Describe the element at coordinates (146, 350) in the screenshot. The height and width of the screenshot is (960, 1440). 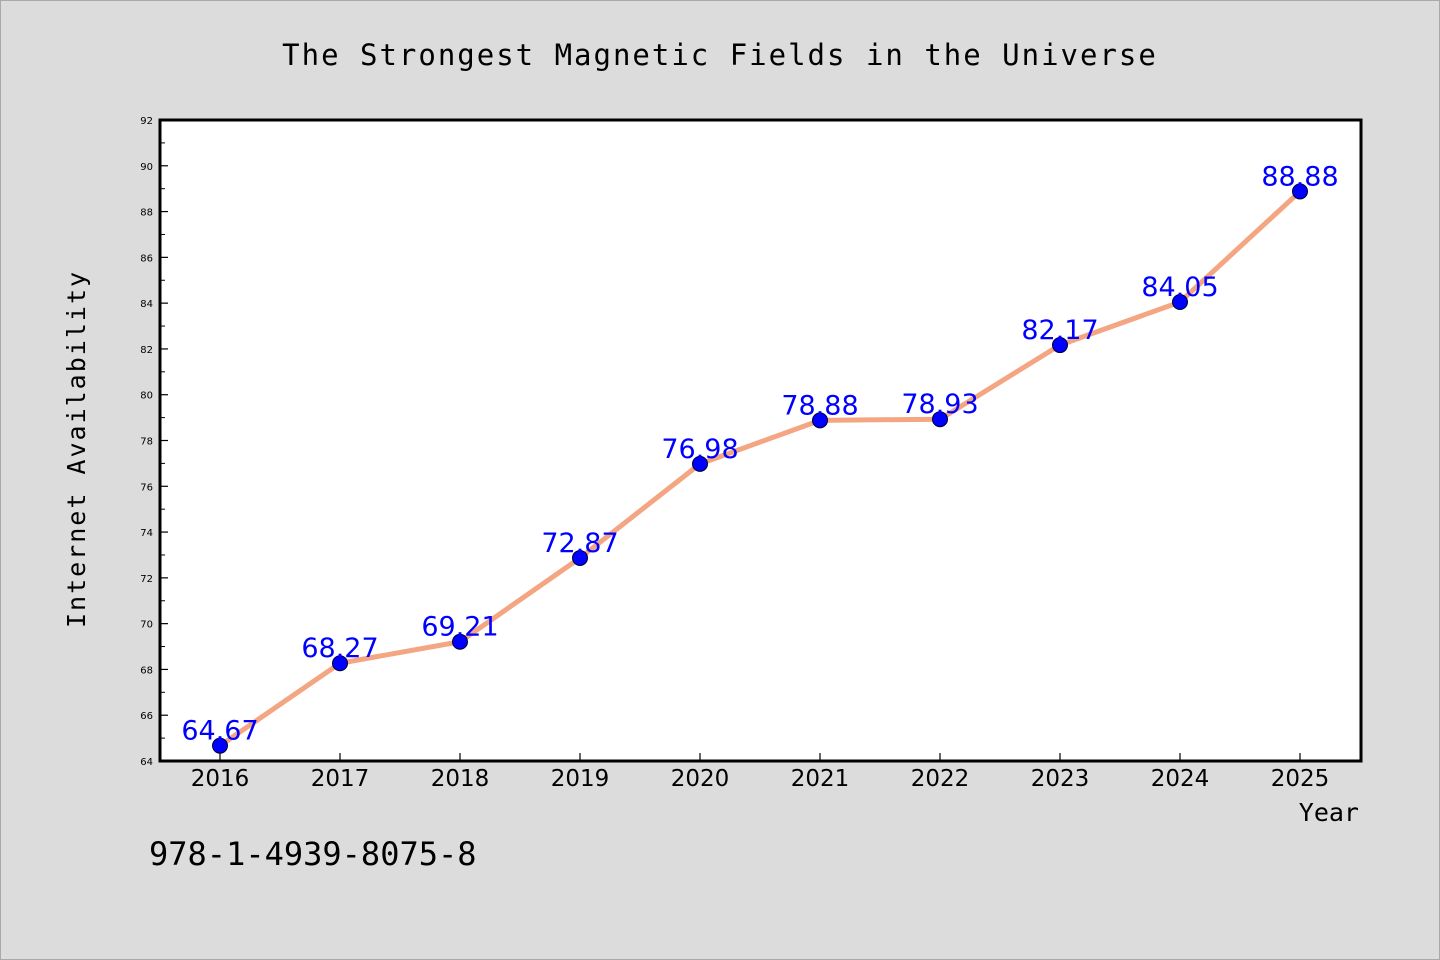
I see `y-tick-label: 82` at that location.